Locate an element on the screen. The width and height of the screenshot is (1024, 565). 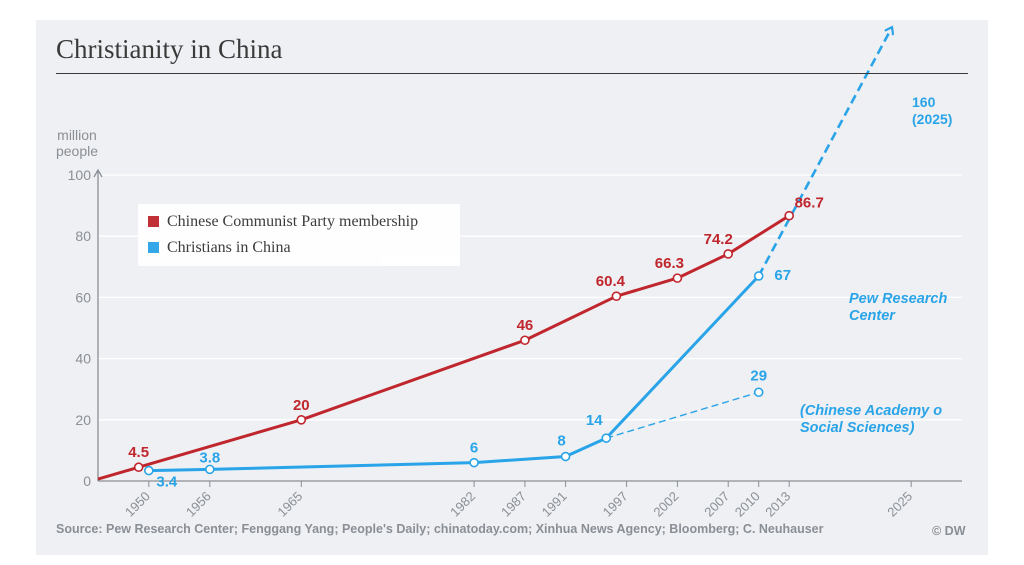
x-tick-label: 1987 is located at coordinates (513, 504).